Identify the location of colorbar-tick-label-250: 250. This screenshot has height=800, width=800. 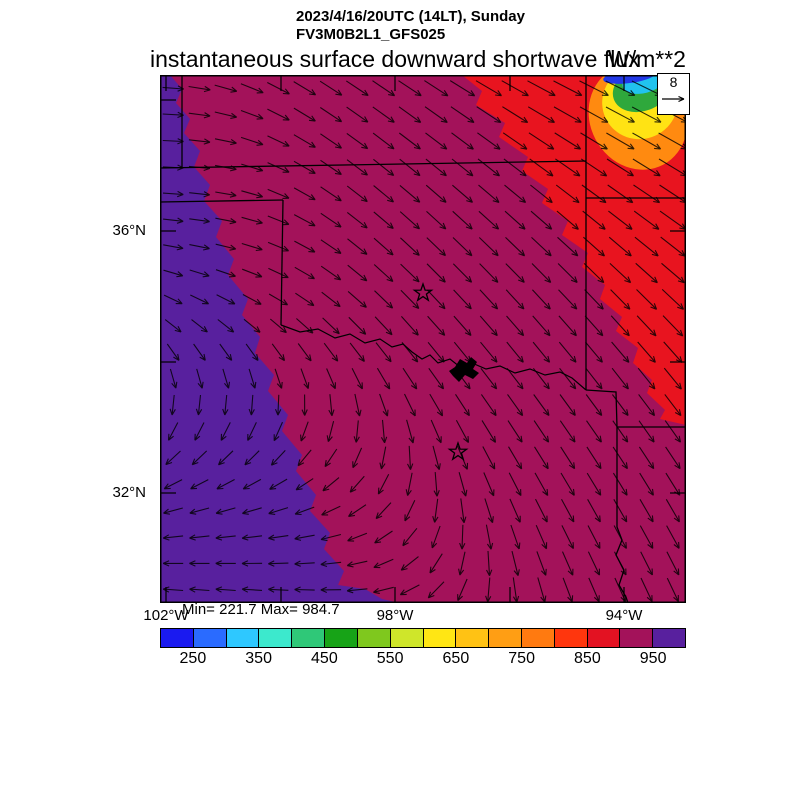
(193, 658).